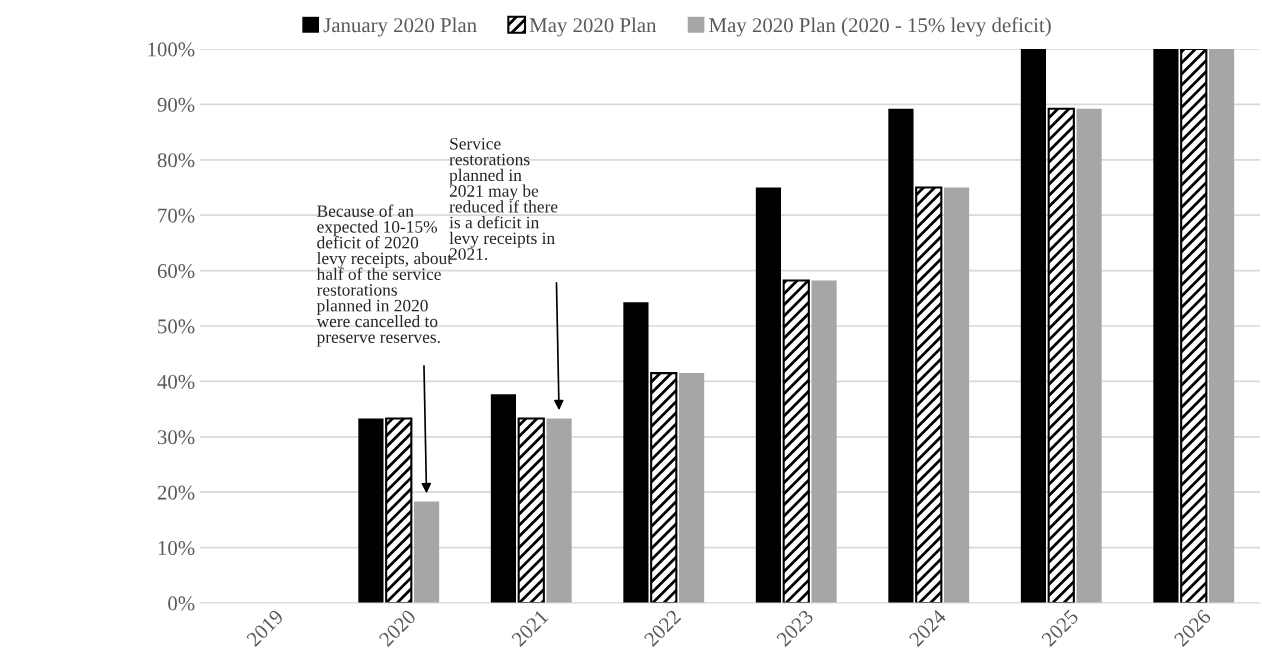  Describe the element at coordinates (176, 548) in the screenshot. I see `y-tick-label: 10%` at that location.